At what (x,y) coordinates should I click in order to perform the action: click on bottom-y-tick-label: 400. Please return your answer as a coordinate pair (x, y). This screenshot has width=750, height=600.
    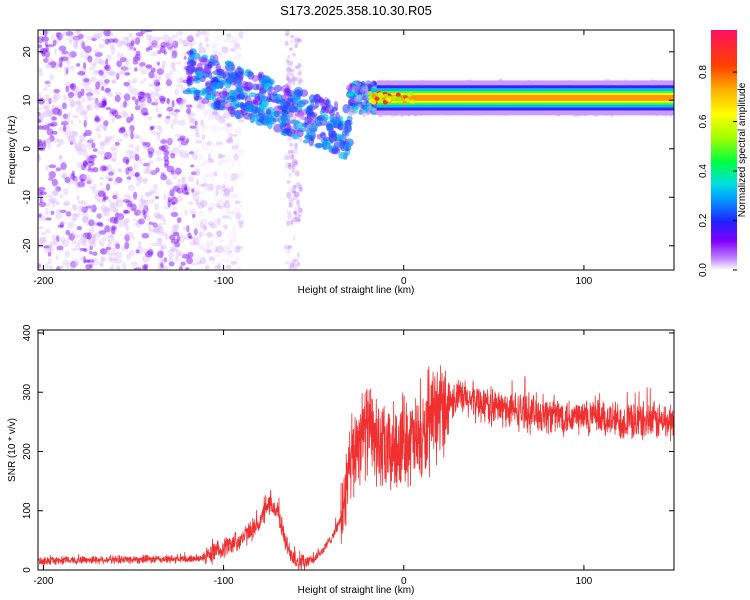
    Looking at the image, I should click on (27, 332).